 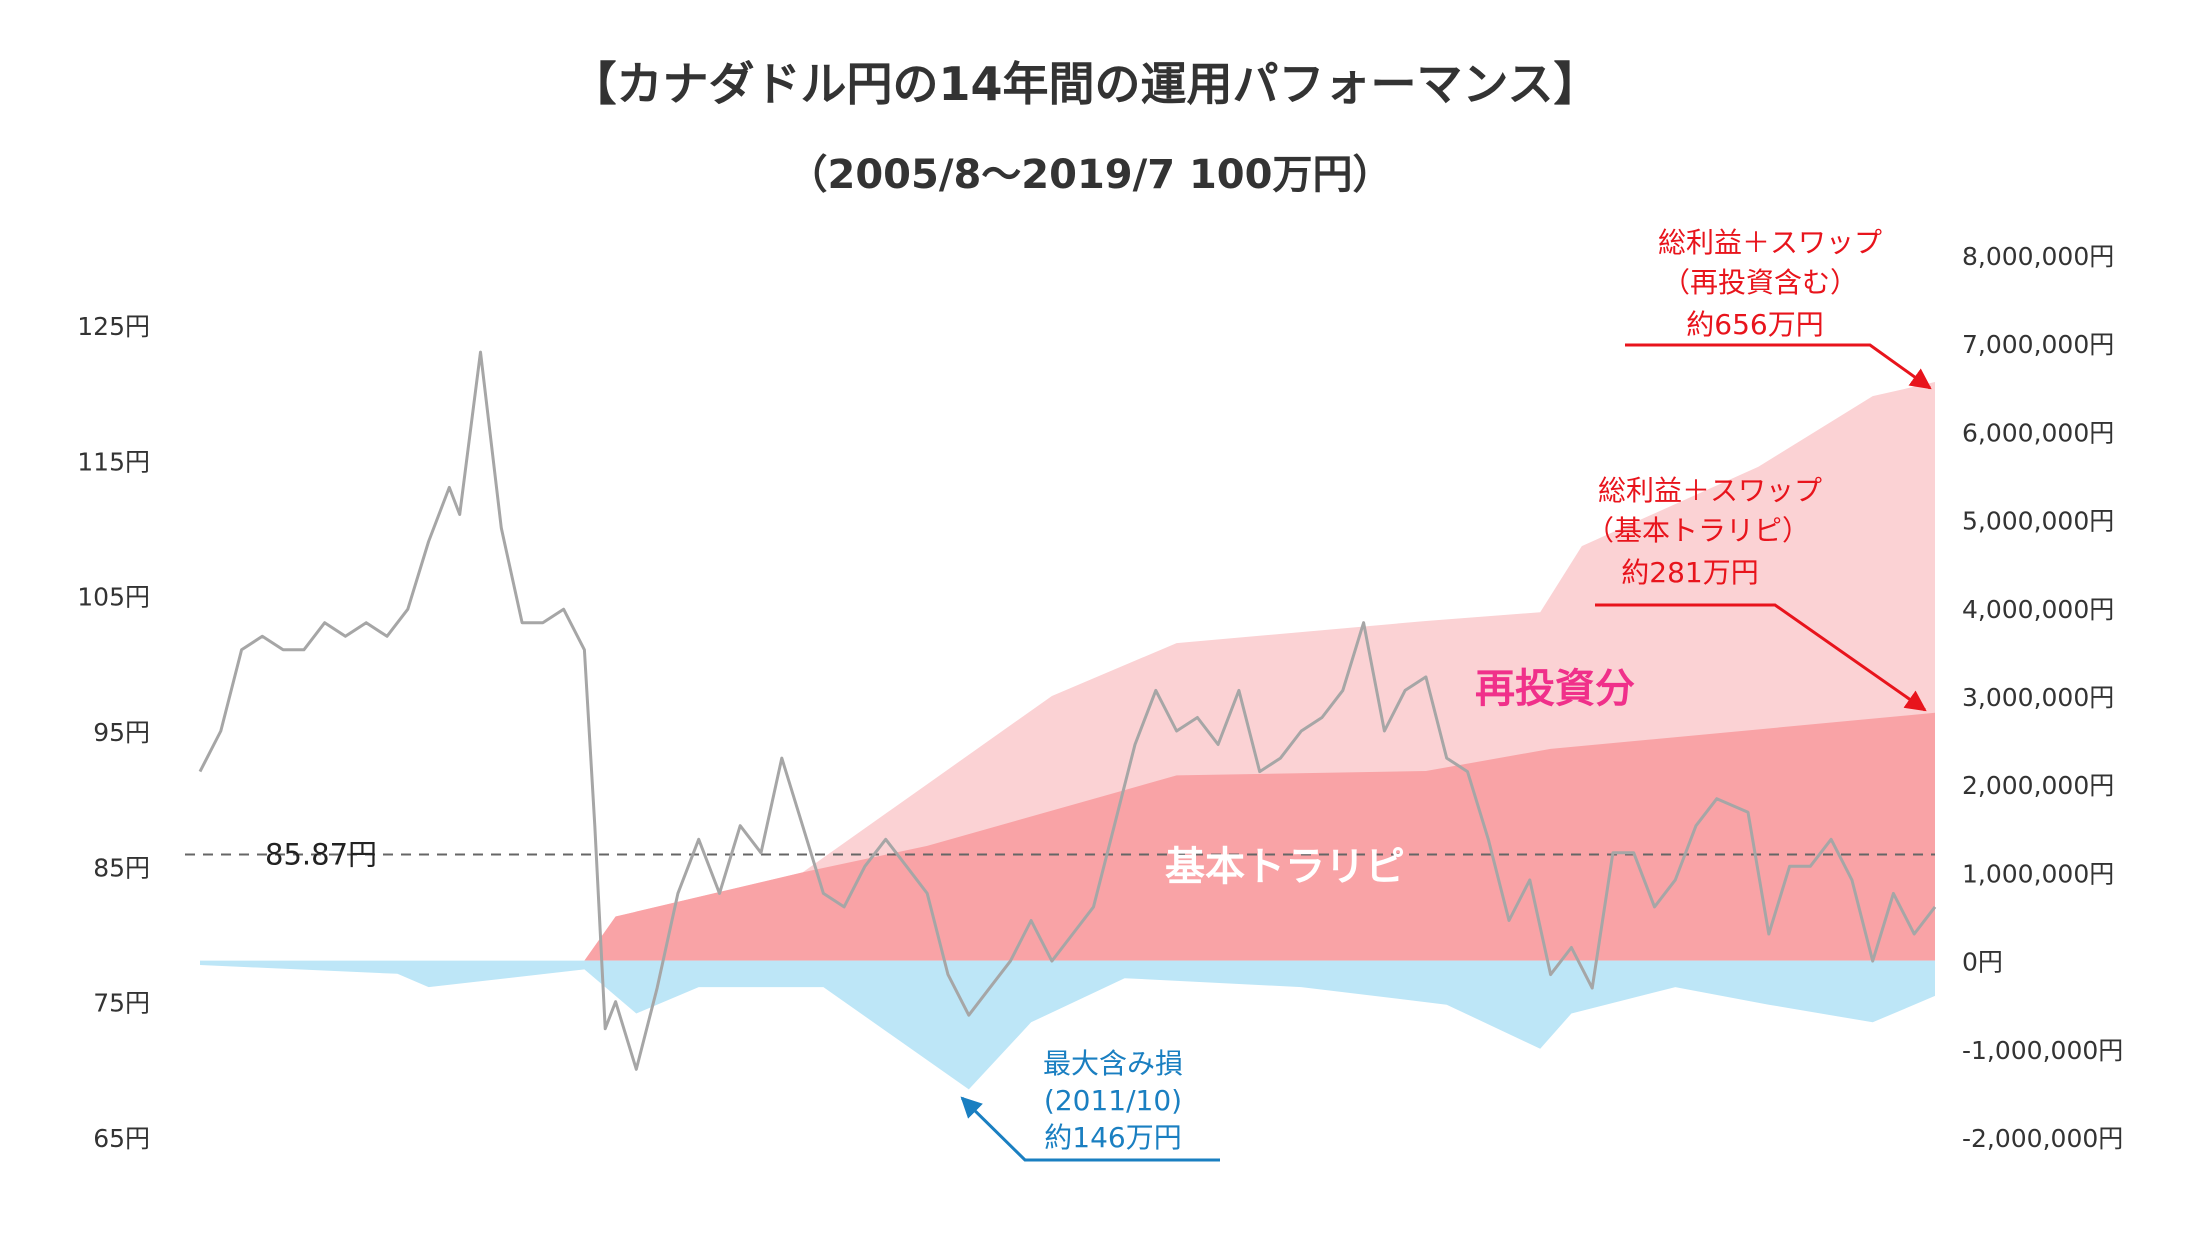 I want to click on loss-area, so click(x=1067, y=1025).